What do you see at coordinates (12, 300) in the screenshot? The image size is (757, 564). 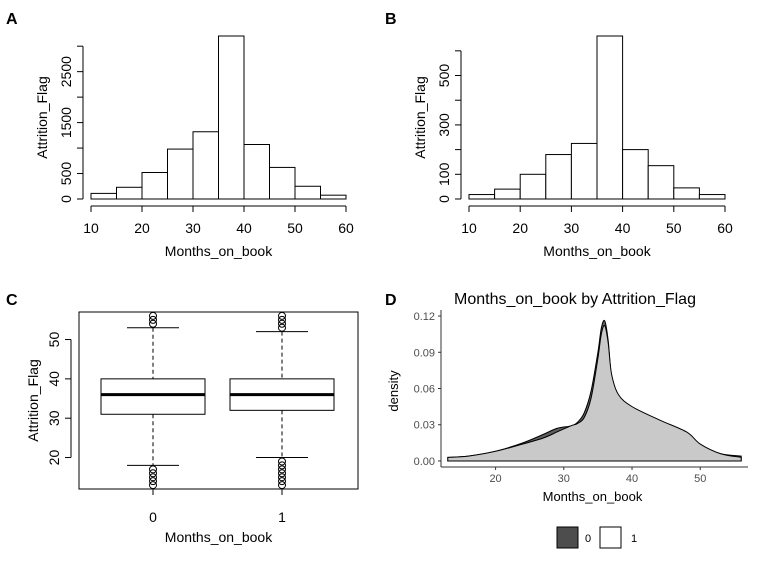 I see `panel-label-c: C` at bounding box center [12, 300].